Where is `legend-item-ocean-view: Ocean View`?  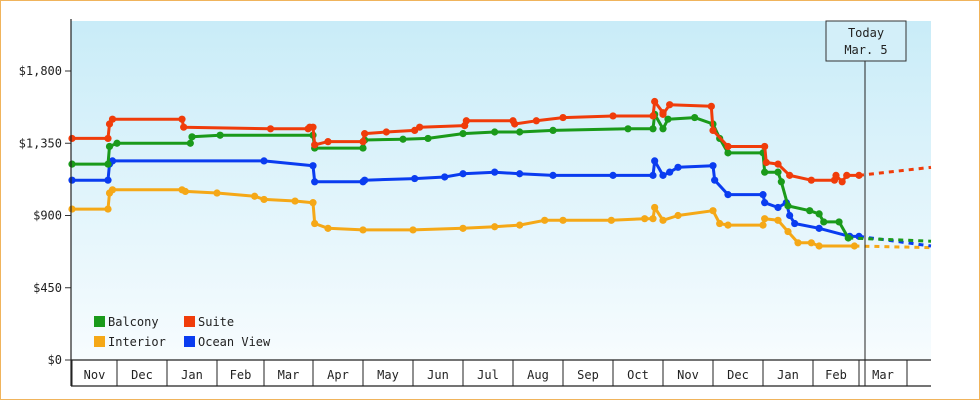
legend-item-ocean-view: Ocean View is located at coordinates (227, 342).